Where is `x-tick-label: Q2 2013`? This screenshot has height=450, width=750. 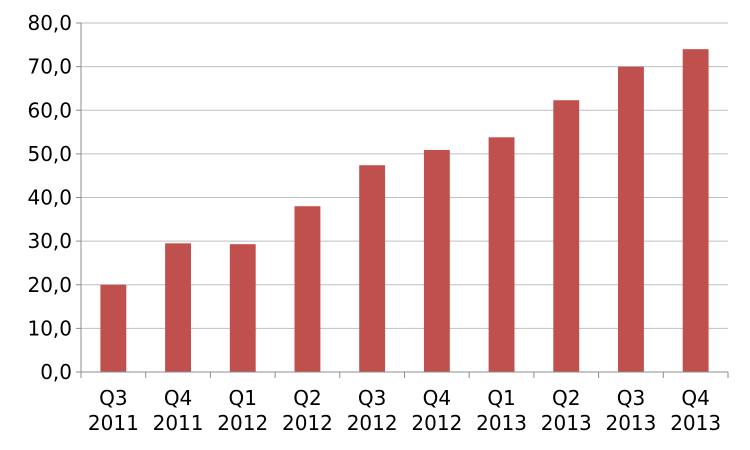
x-tick-label: Q2 2013 is located at coordinates (566, 410).